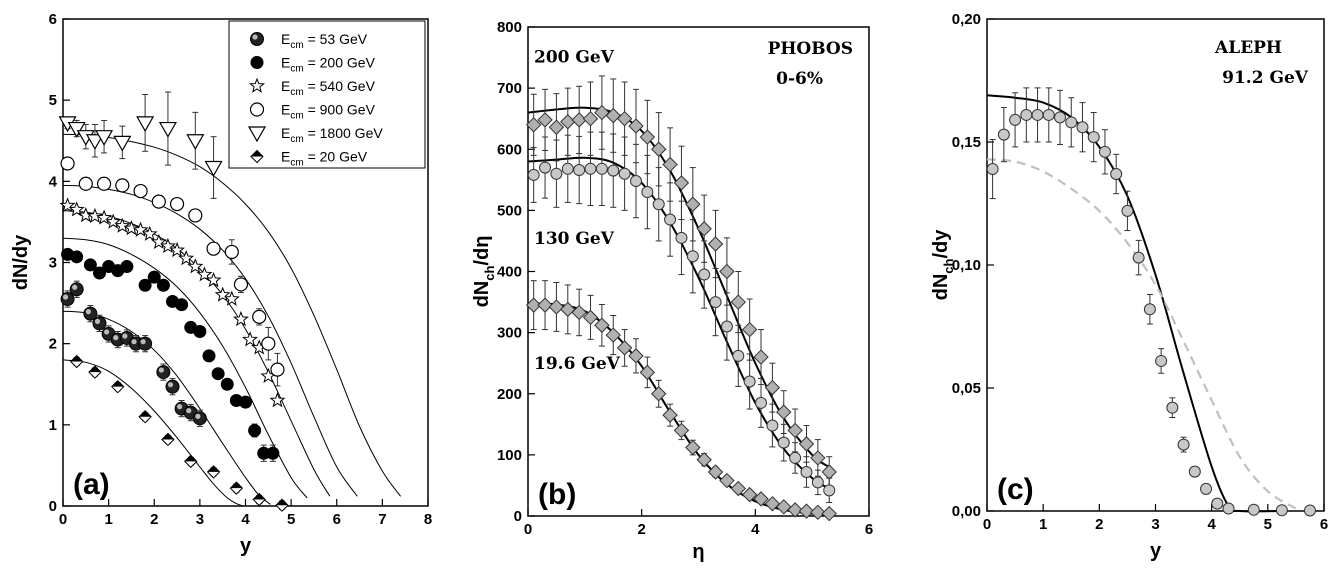 This screenshot has height=581, width=1343. What do you see at coordinates (328, 112) in the screenshot?
I see `legend-entry: Ecm = 900 GeV` at bounding box center [328, 112].